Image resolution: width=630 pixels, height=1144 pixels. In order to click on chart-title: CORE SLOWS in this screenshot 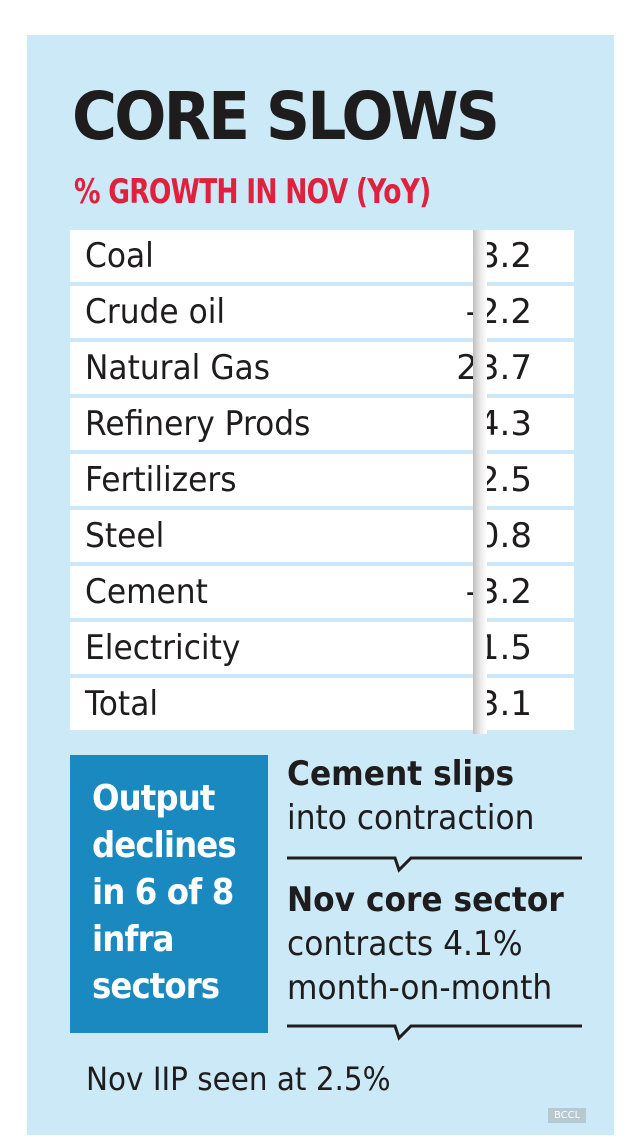, I will do `click(286, 116)`.